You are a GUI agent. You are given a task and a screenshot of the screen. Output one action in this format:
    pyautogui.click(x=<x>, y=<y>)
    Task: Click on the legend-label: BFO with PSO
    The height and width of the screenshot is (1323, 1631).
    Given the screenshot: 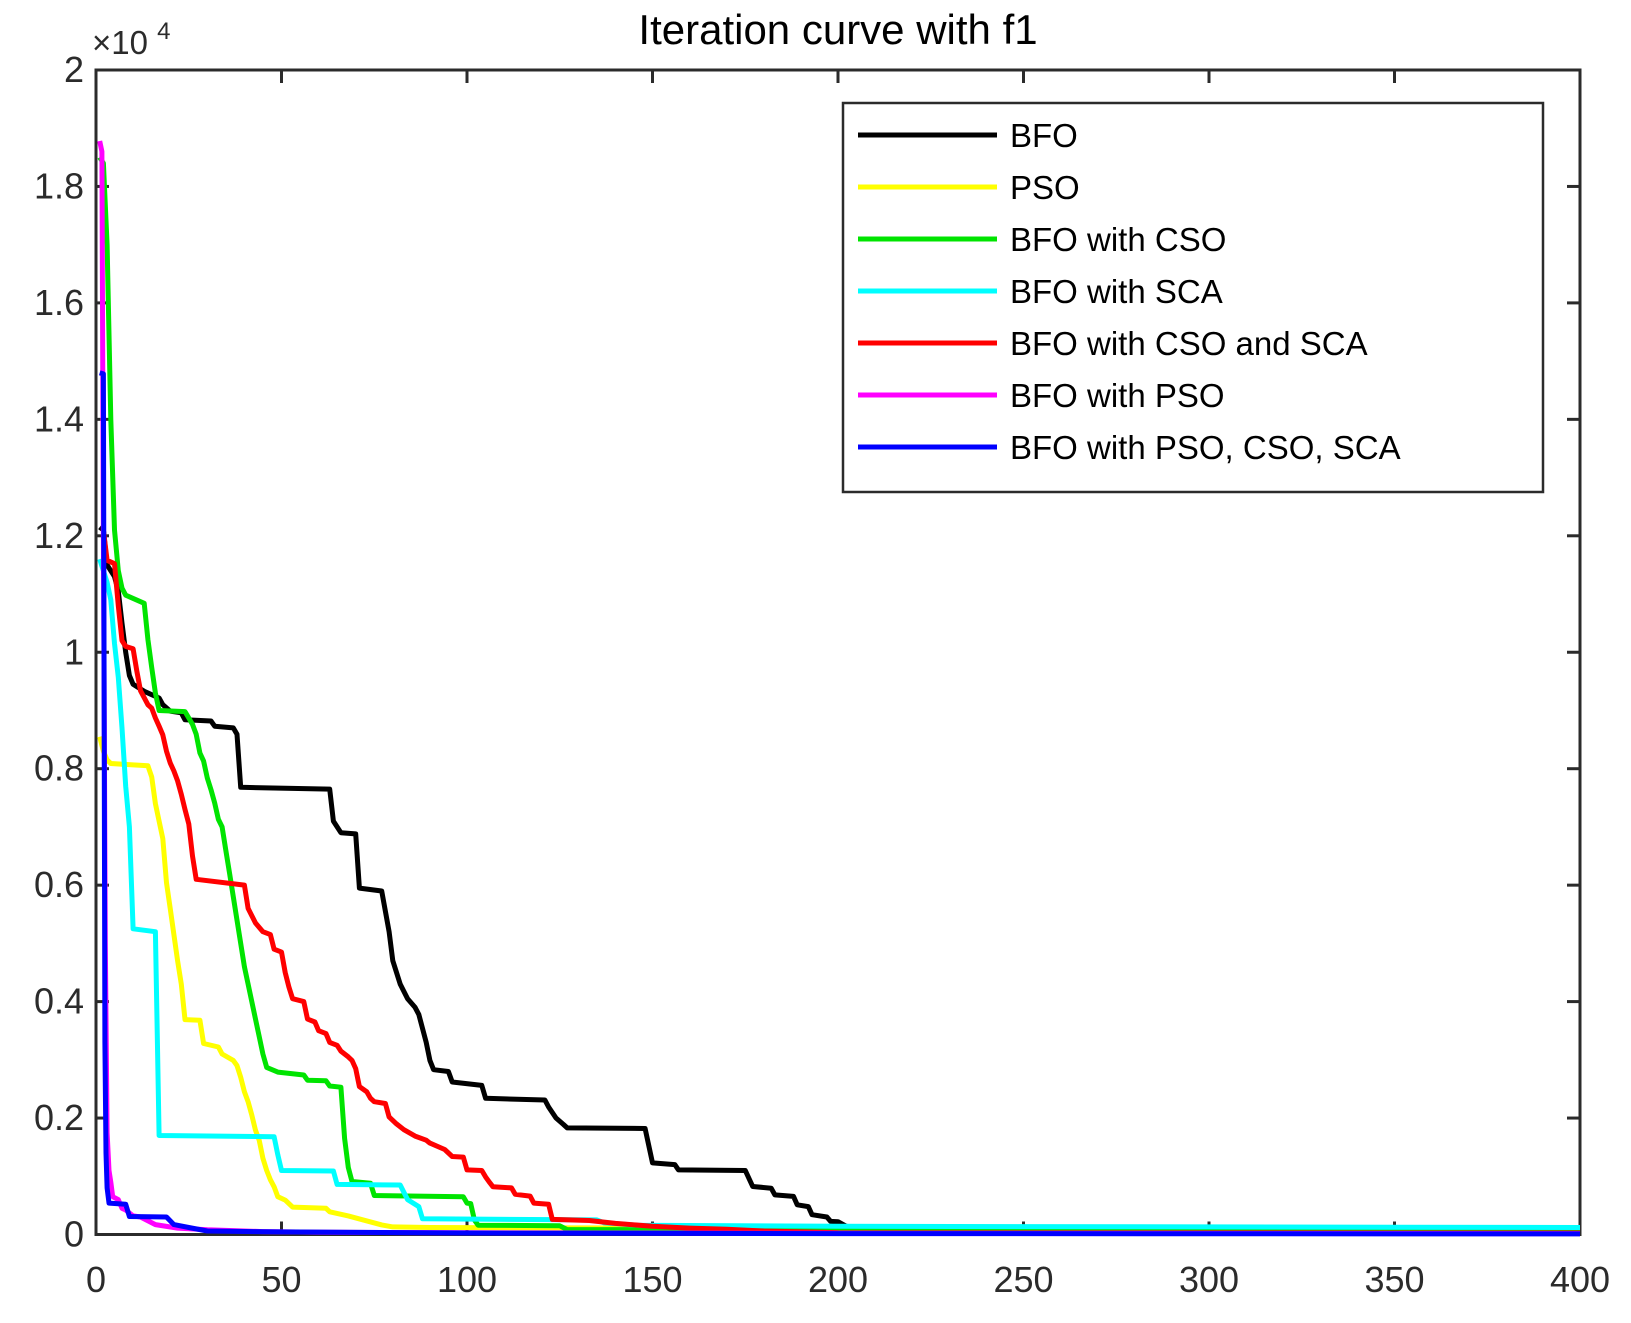 What is the action you would take?
    pyautogui.click(x=1117, y=395)
    